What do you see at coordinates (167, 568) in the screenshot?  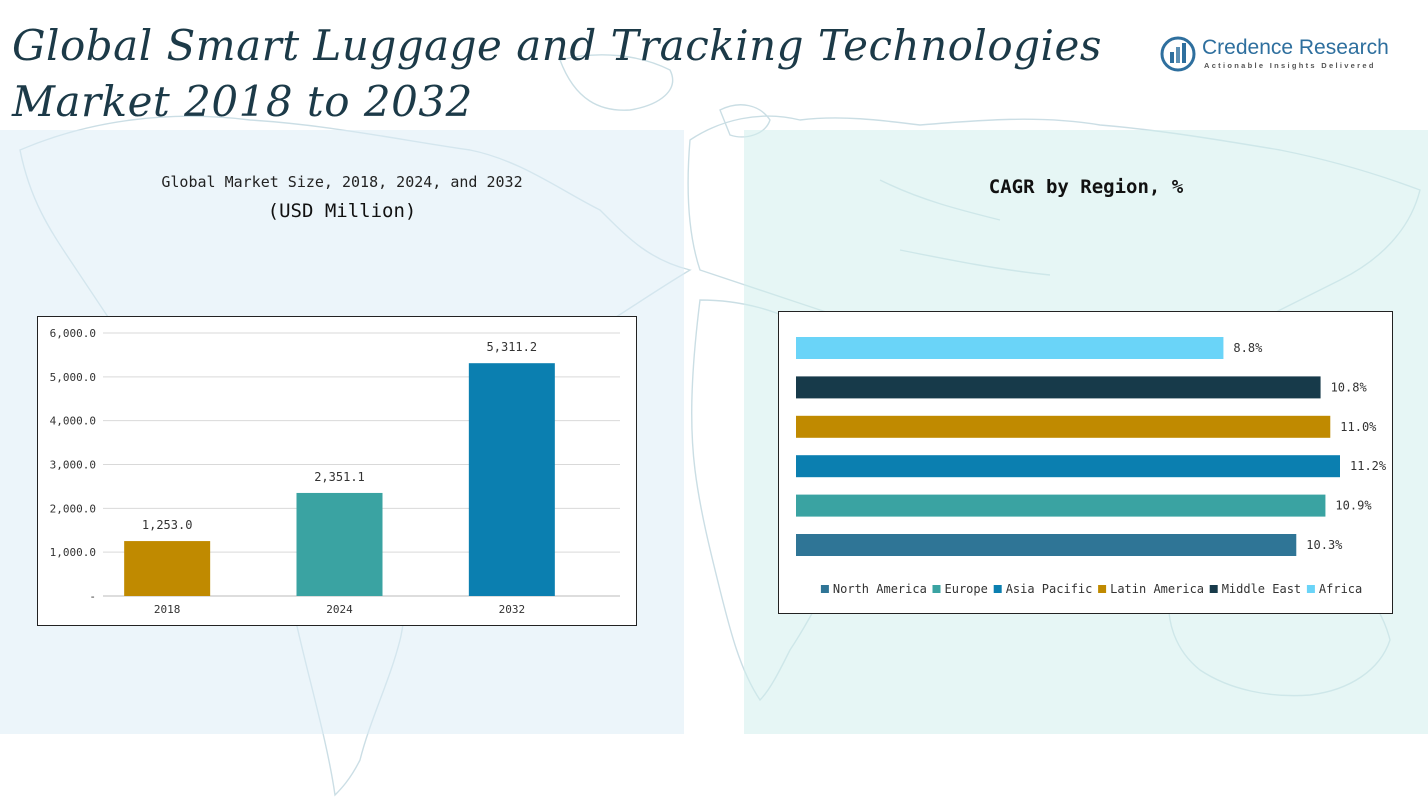 I see `bar-2018` at bounding box center [167, 568].